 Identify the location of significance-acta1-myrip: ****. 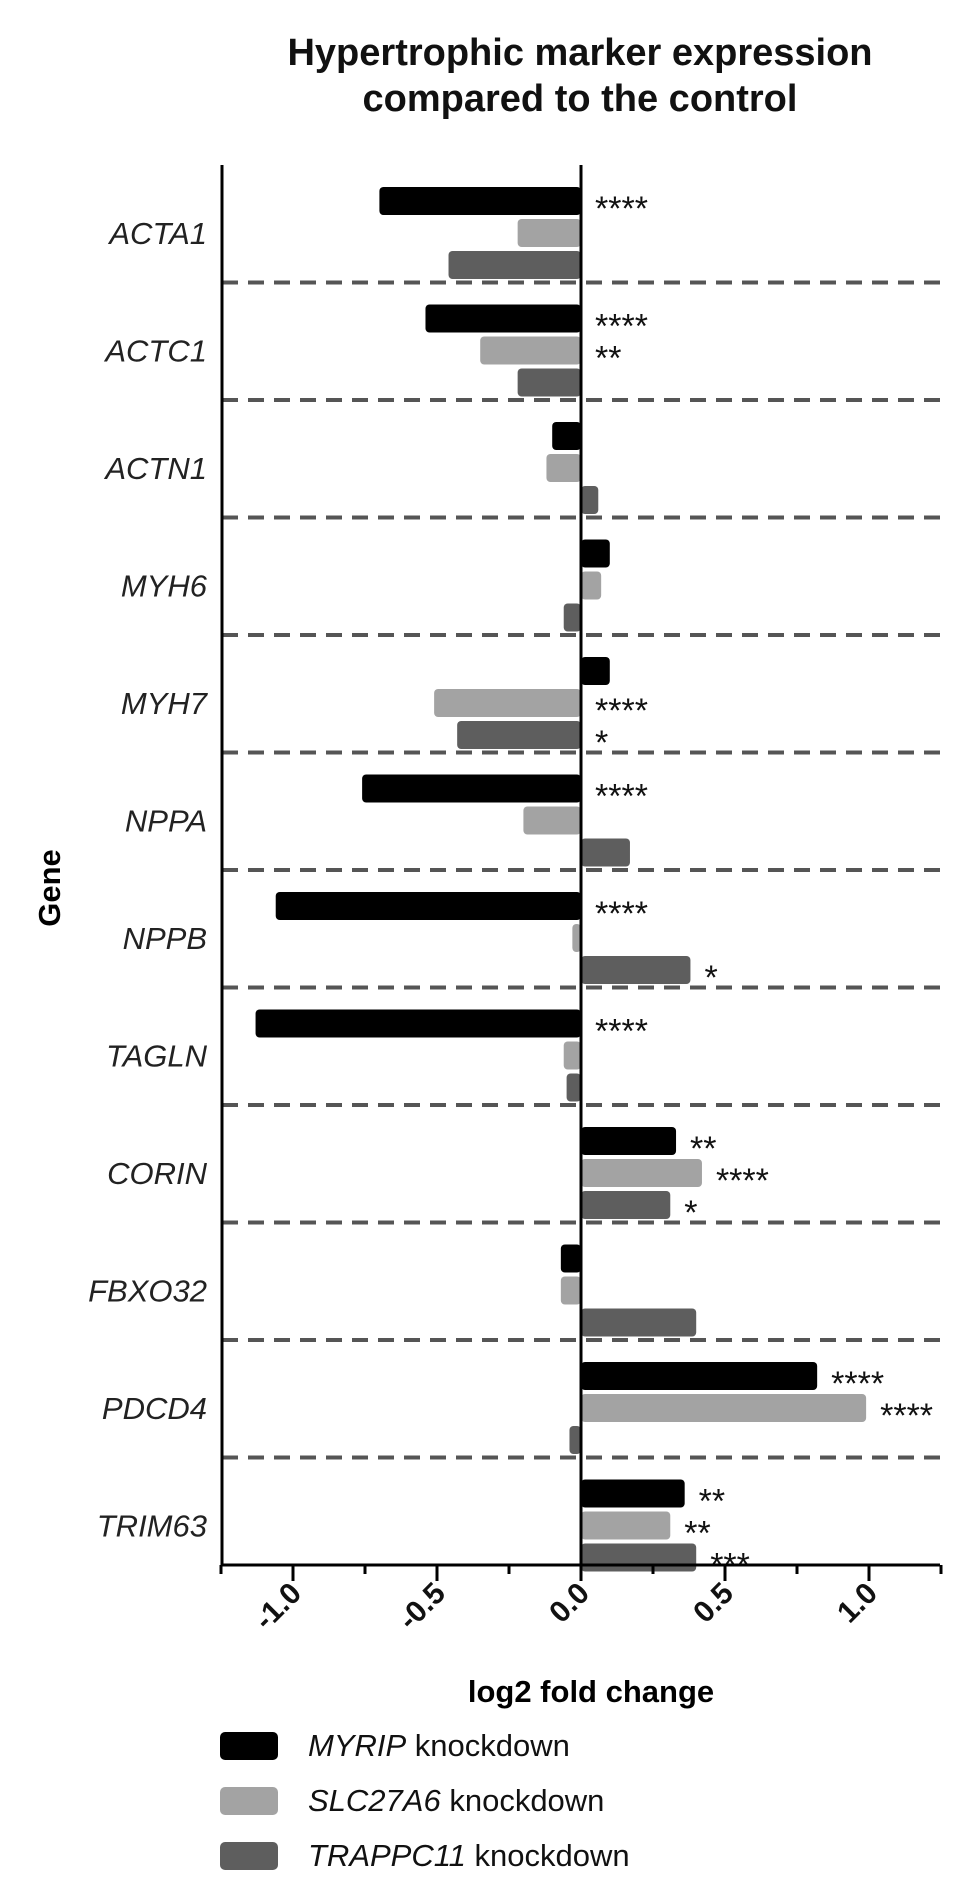
(621, 209).